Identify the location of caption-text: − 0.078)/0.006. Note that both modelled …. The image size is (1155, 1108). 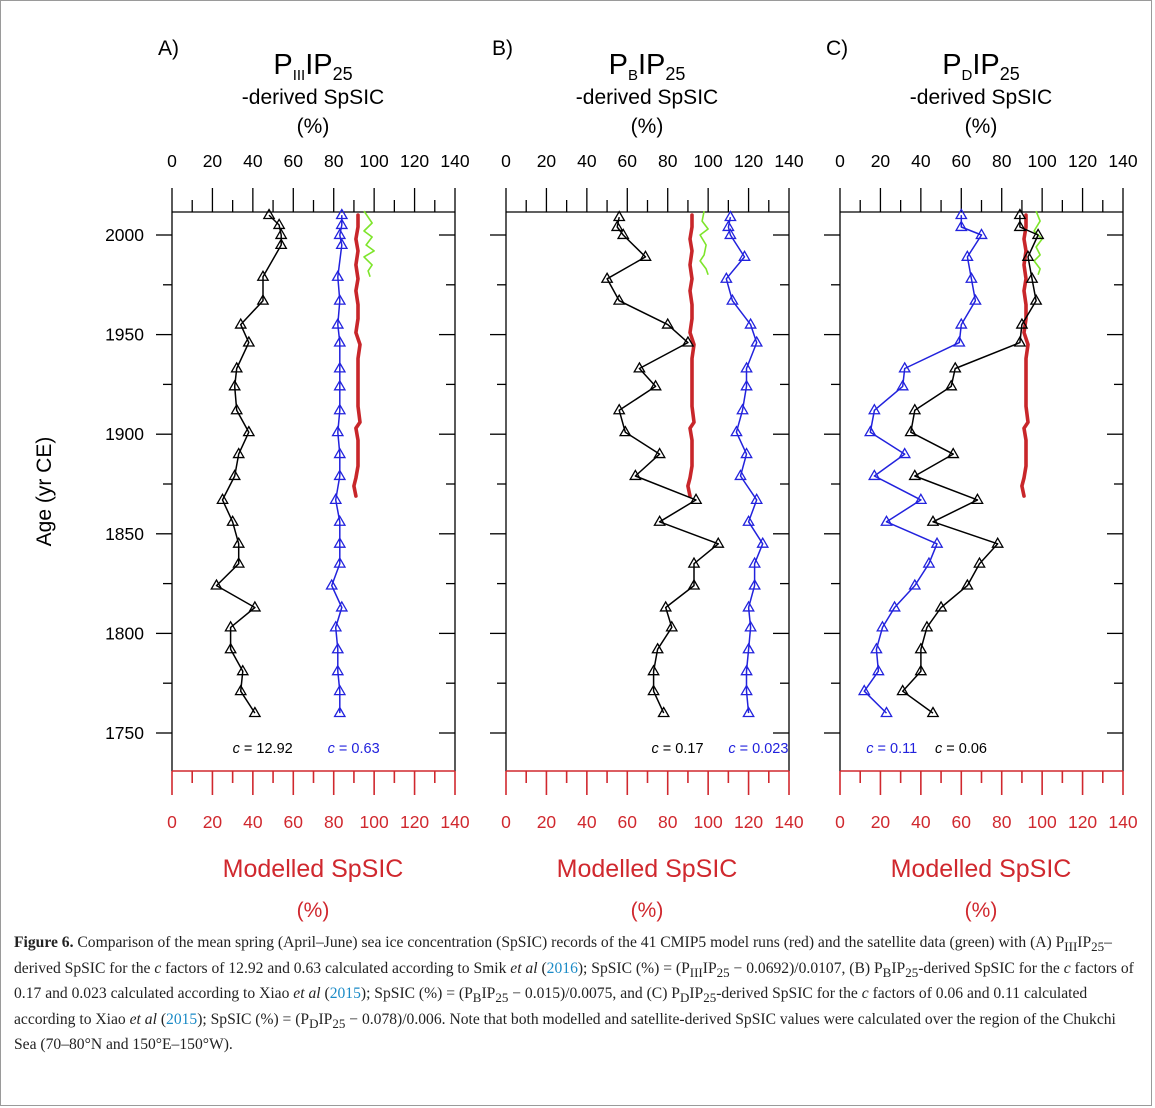
(565, 1032).